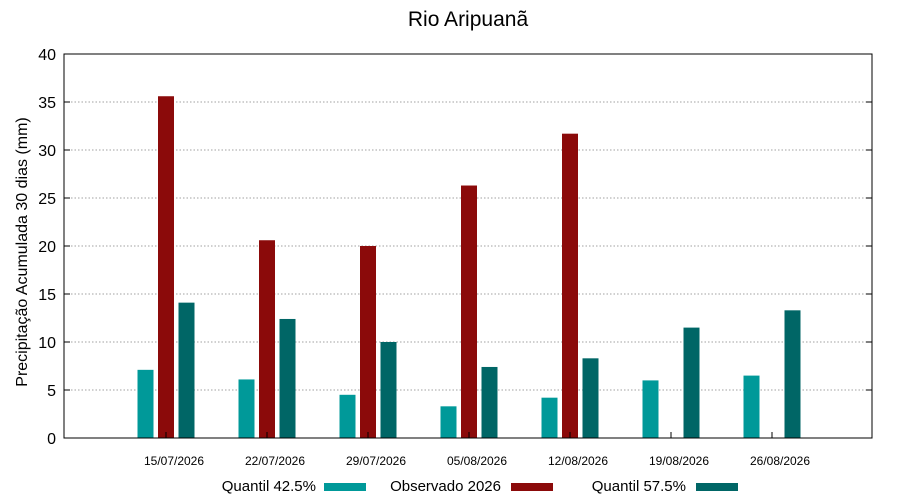  Describe the element at coordinates (477, 461) in the screenshot. I see `x-tick-label: 05/08/2026` at that location.